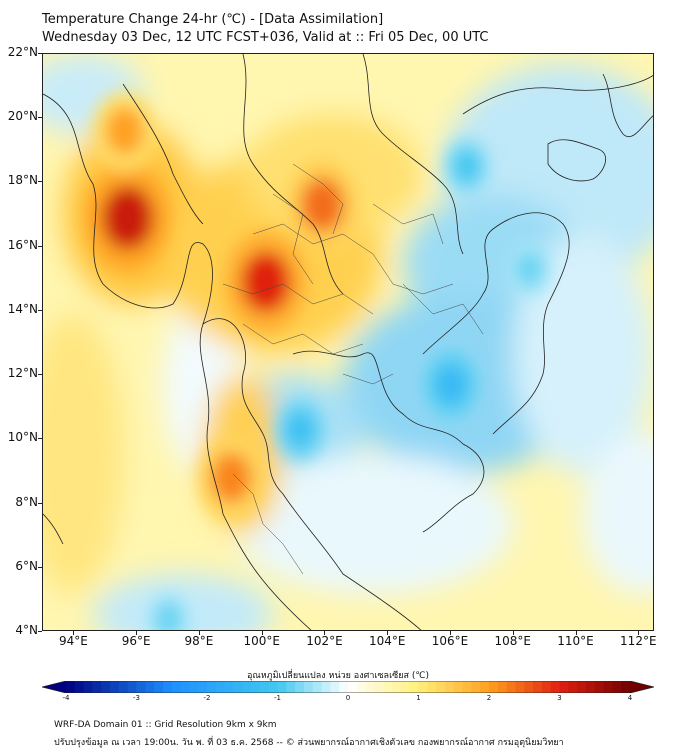 The height and width of the screenshot is (756, 676). What do you see at coordinates (22, 52) in the screenshot?
I see `lat-label: 22°N` at bounding box center [22, 52].